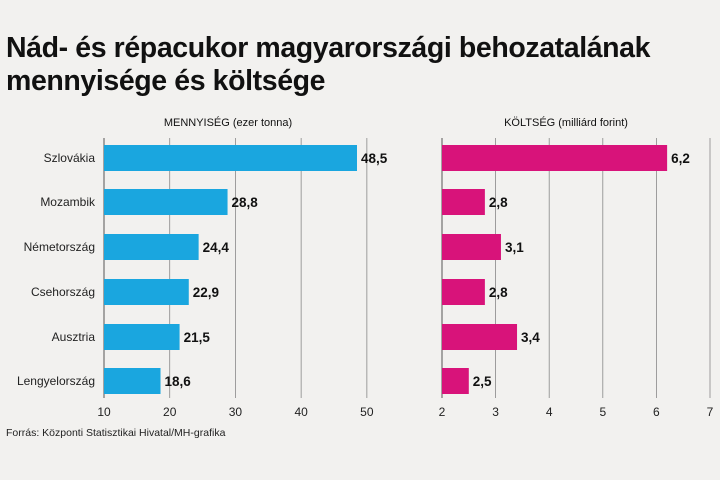 The width and height of the screenshot is (720, 480). What do you see at coordinates (216, 247) in the screenshot?
I see `quantity-value-label: 24,4` at bounding box center [216, 247].